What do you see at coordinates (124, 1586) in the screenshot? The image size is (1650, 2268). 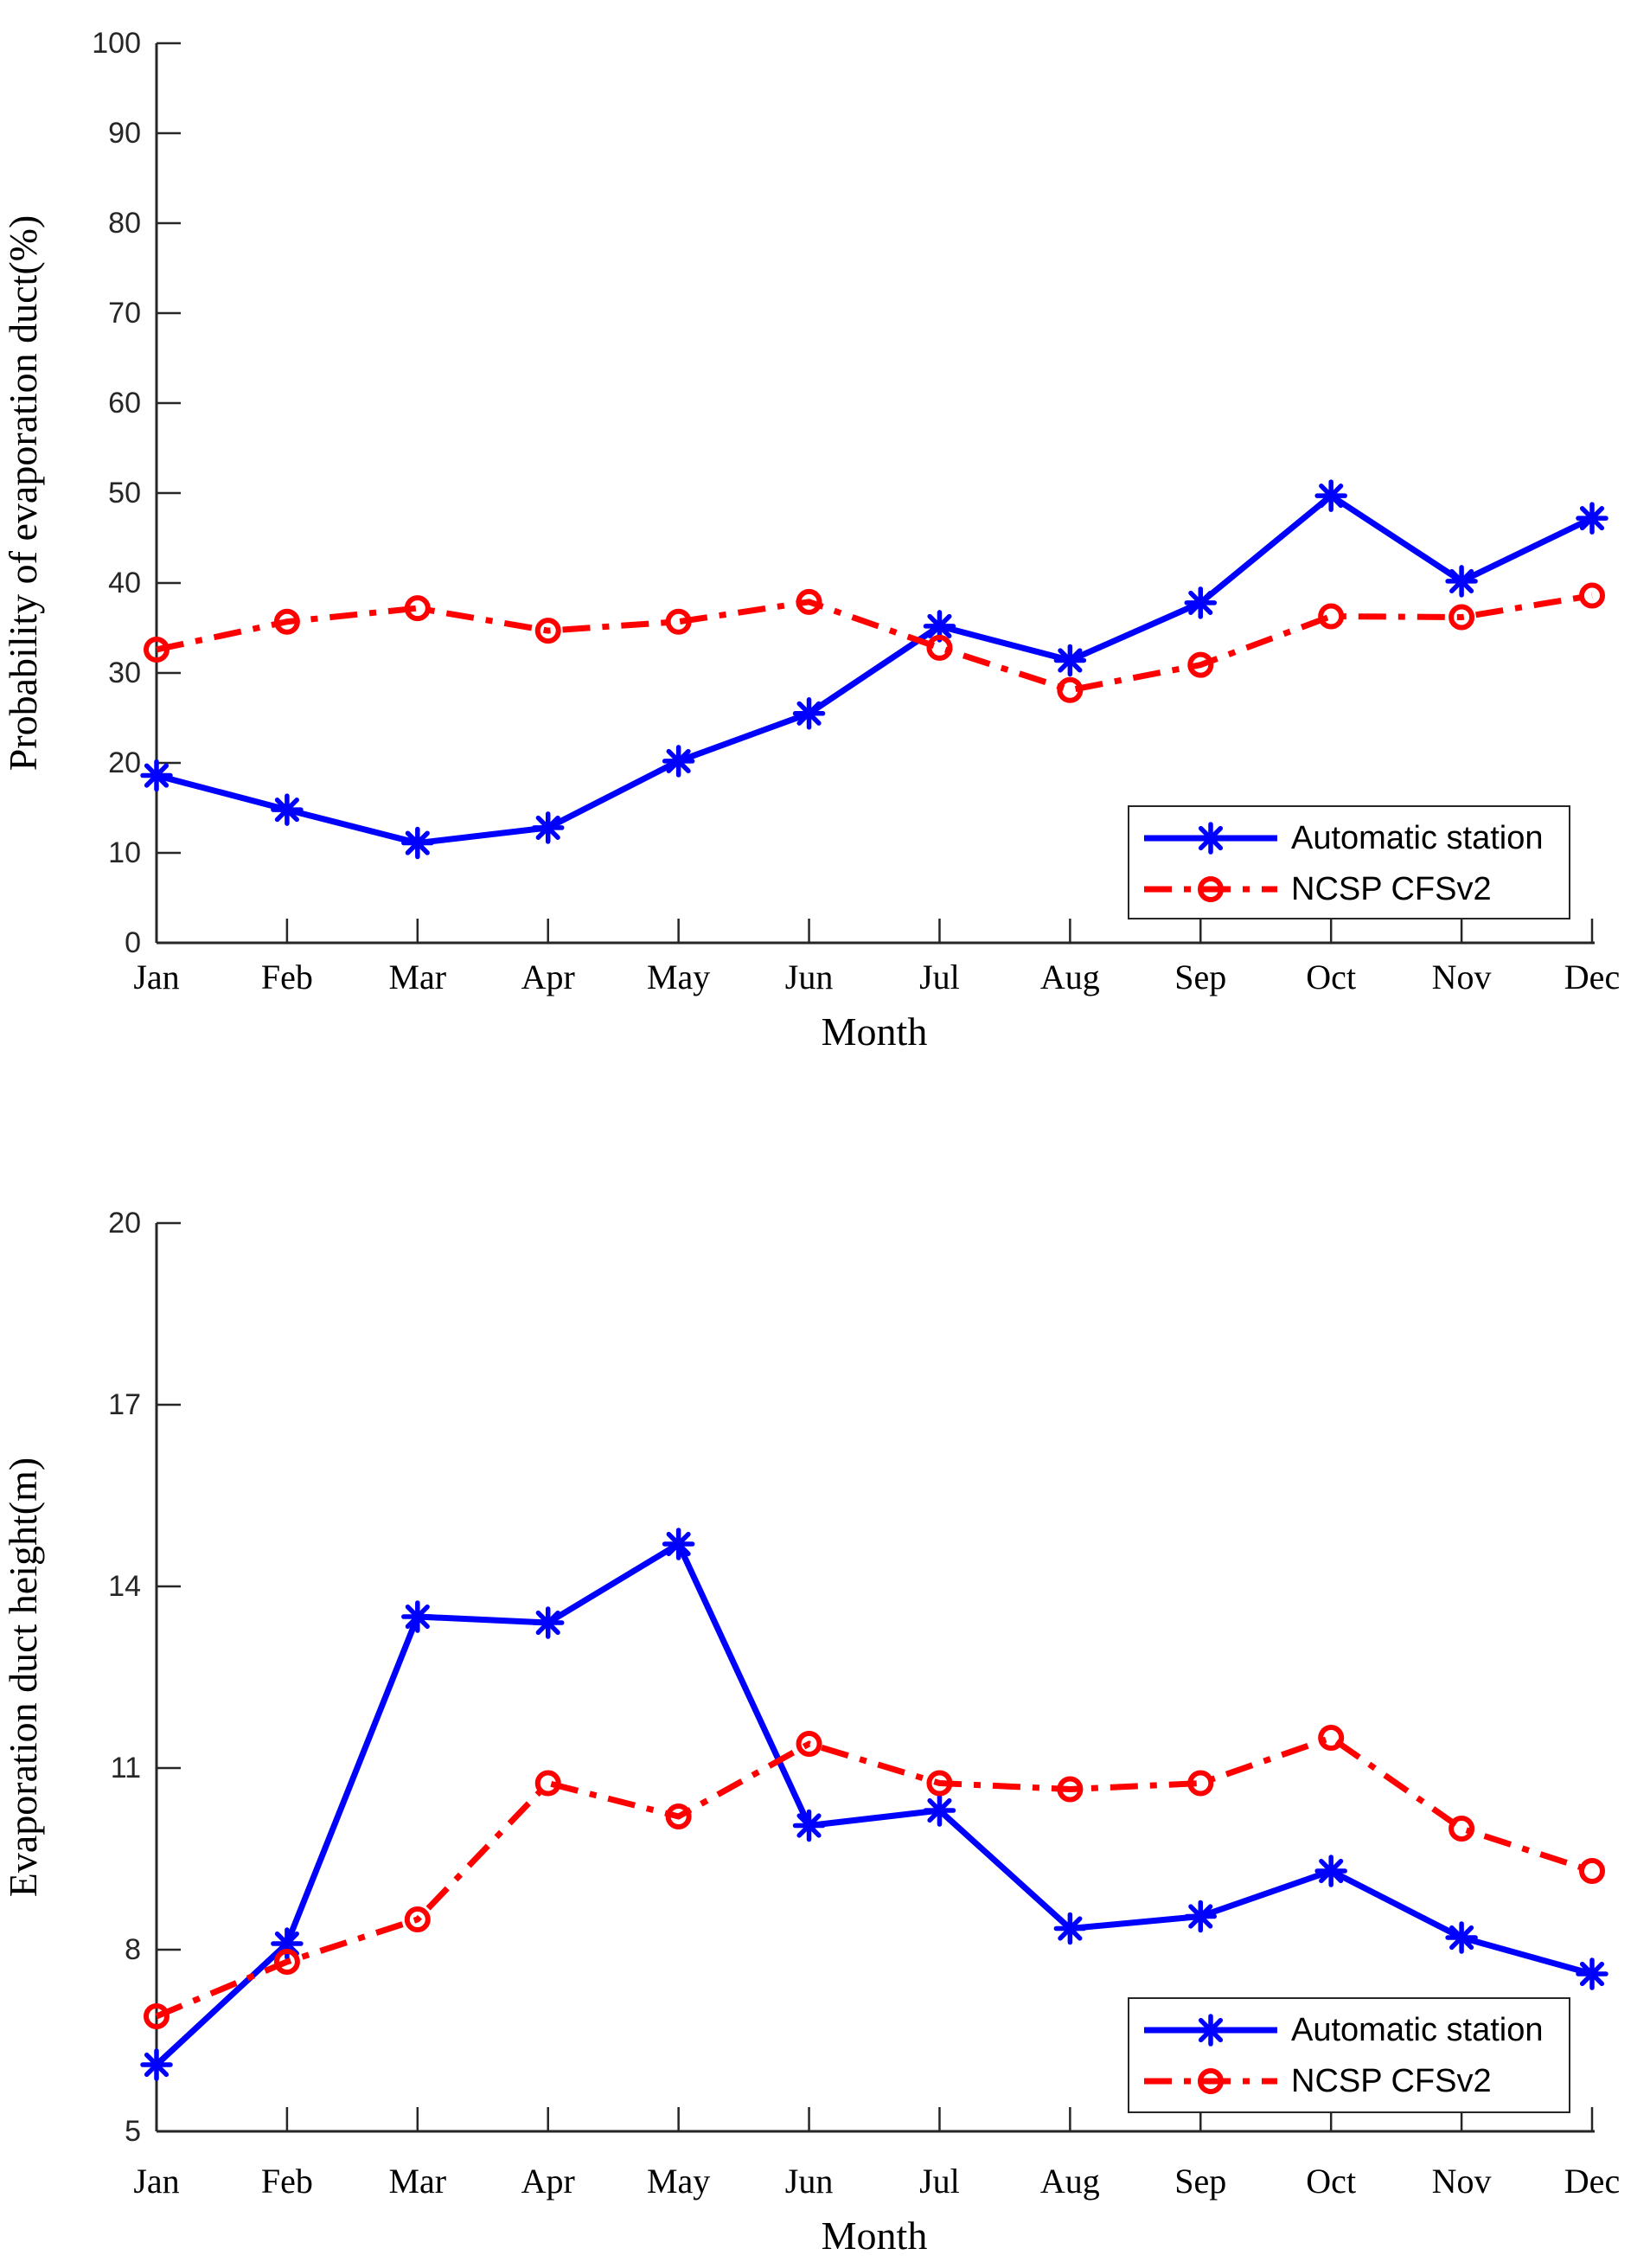 I see `y-tick-label: 14` at bounding box center [124, 1586].